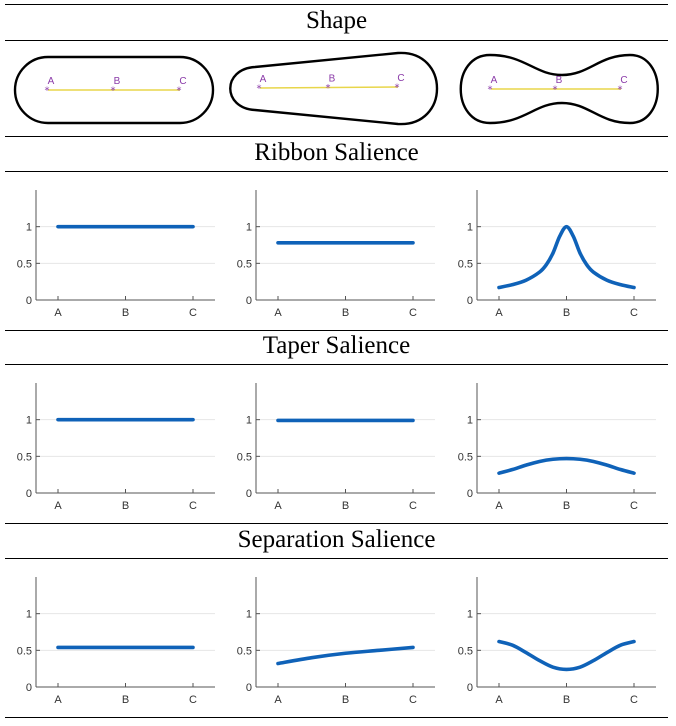  I want to click on chart-separation-salience-2: 0 0.5 1 A B C, so click(336, 641).